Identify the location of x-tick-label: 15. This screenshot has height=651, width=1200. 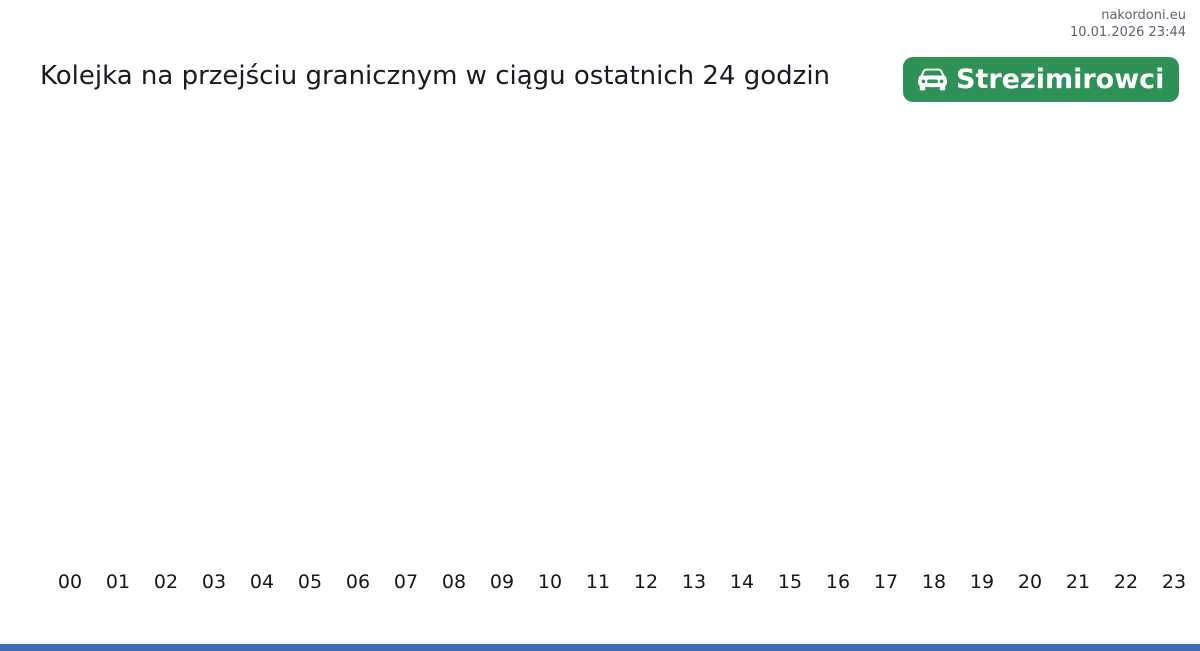
(790, 582).